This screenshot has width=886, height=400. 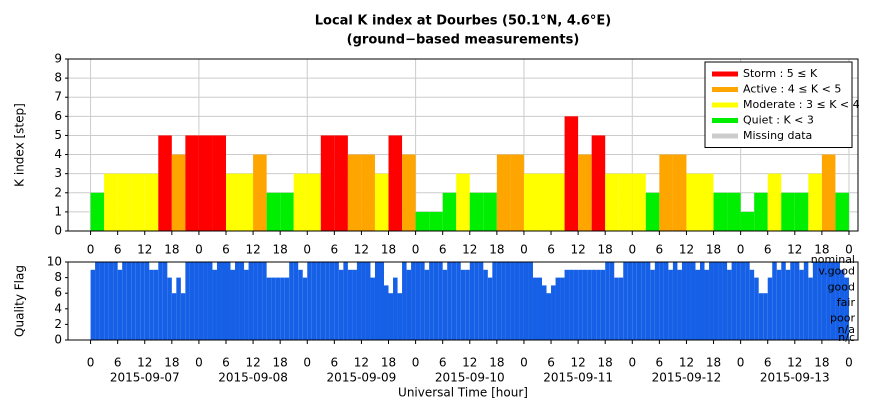 I want to click on chart-subtitle: (ground−based measurements), so click(x=463, y=40).